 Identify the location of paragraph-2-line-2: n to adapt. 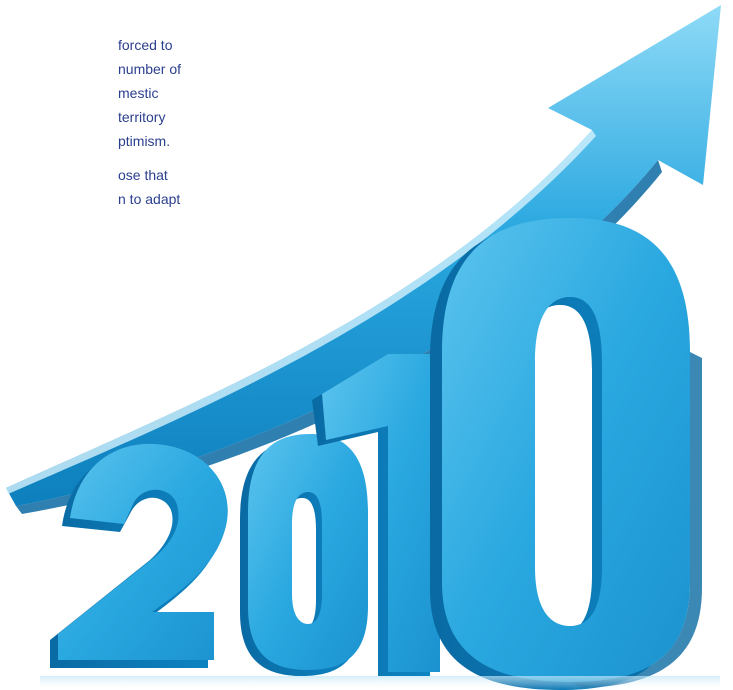
(149, 199).